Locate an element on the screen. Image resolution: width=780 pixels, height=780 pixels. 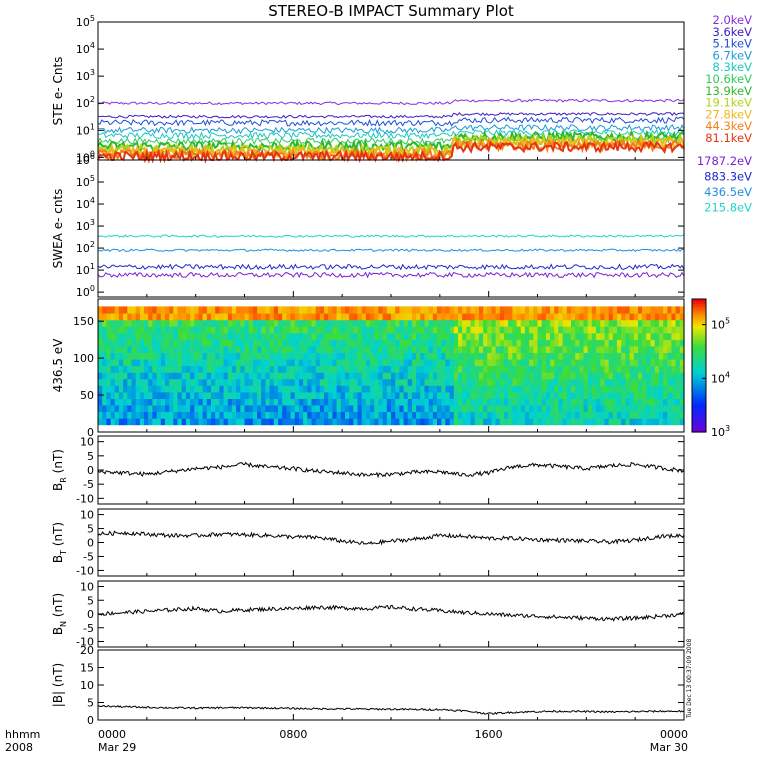
bn-trace is located at coordinates (390, 613).